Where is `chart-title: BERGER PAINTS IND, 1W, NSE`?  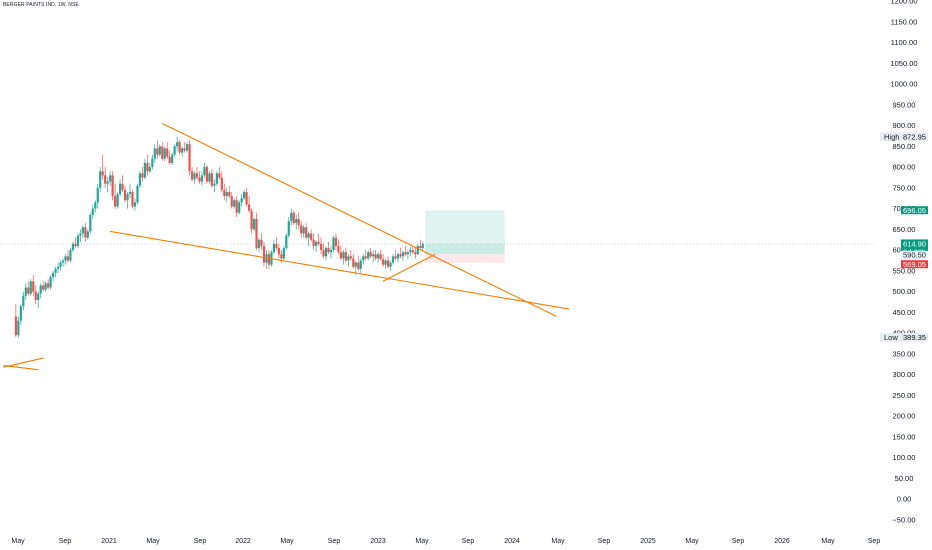 chart-title: BERGER PAINTS IND, 1W, NSE is located at coordinates (41, 5).